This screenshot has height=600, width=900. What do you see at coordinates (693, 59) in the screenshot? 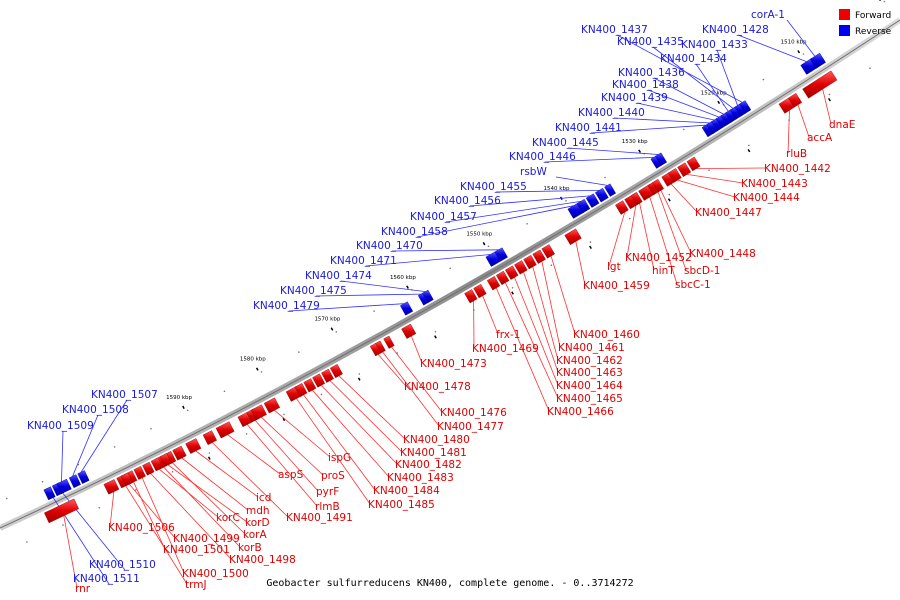
I see `reverse-gene-label: KN400_1434` at bounding box center [693, 59].